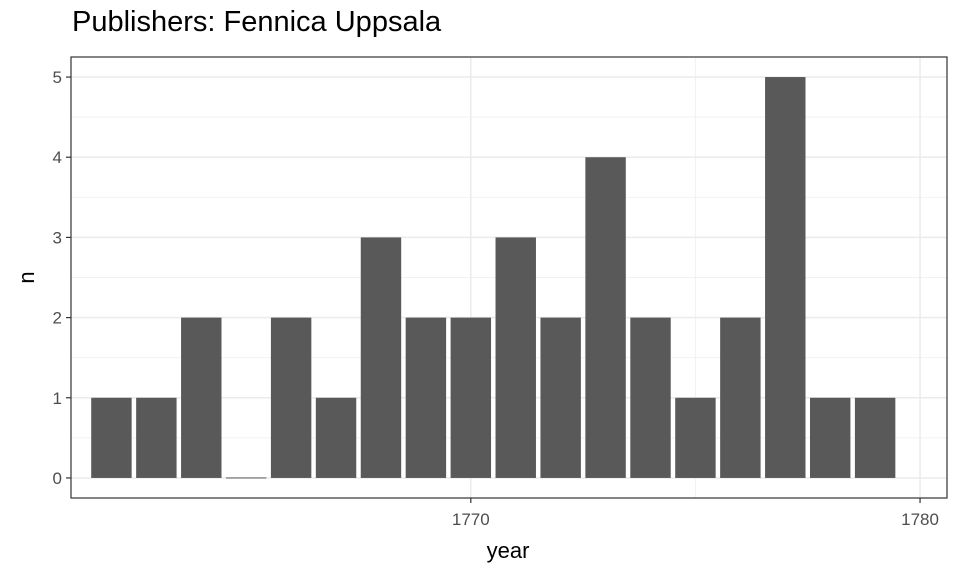 The height and width of the screenshot is (576, 960). I want to click on x-tick-label: 1770, so click(471, 519).